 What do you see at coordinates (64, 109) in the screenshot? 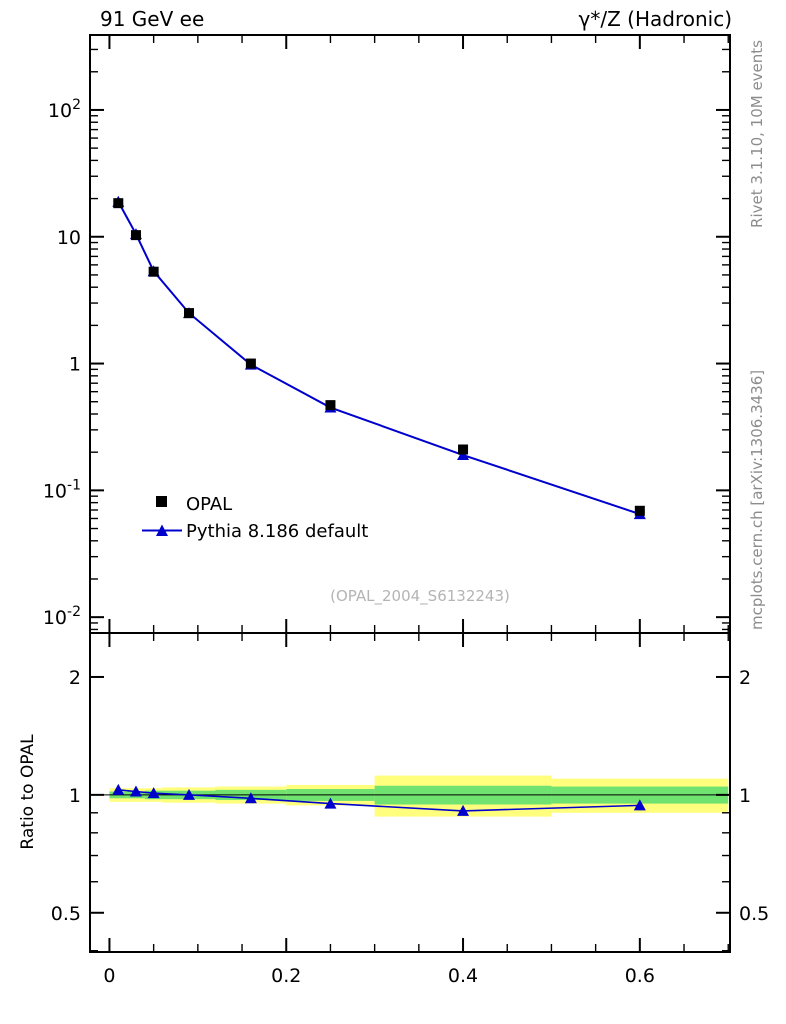
I see `svg-text: 10²` at bounding box center [64, 109].